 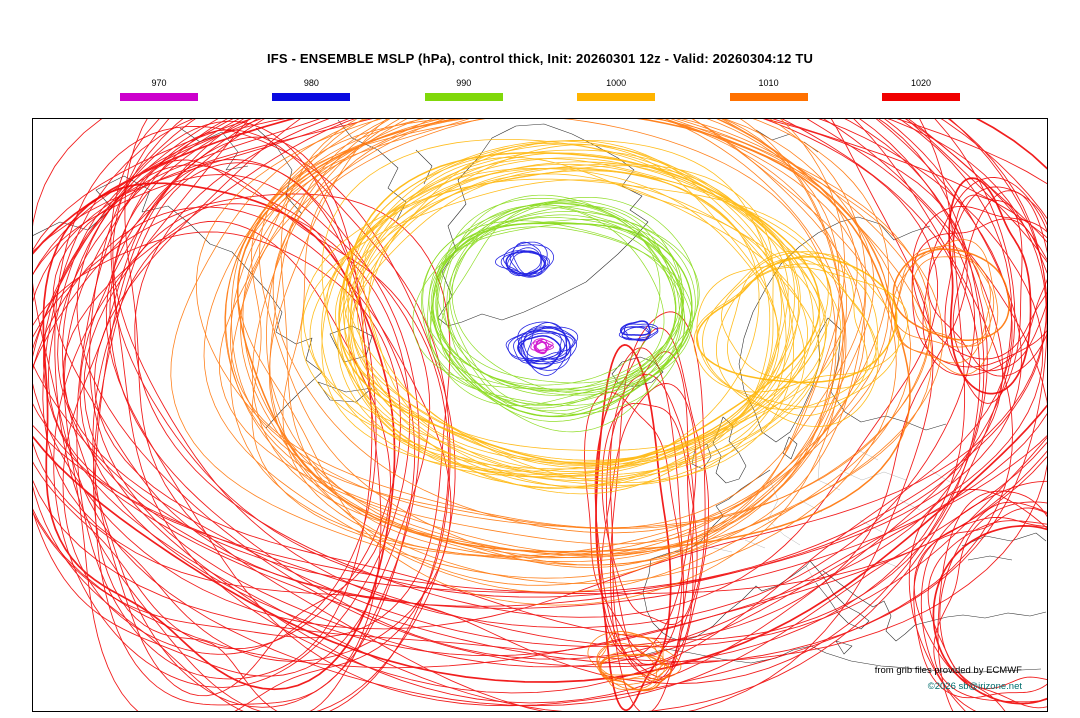 What do you see at coordinates (159, 90) in the screenshot?
I see `legend-item-970: 970` at bounding box center [159, 90].